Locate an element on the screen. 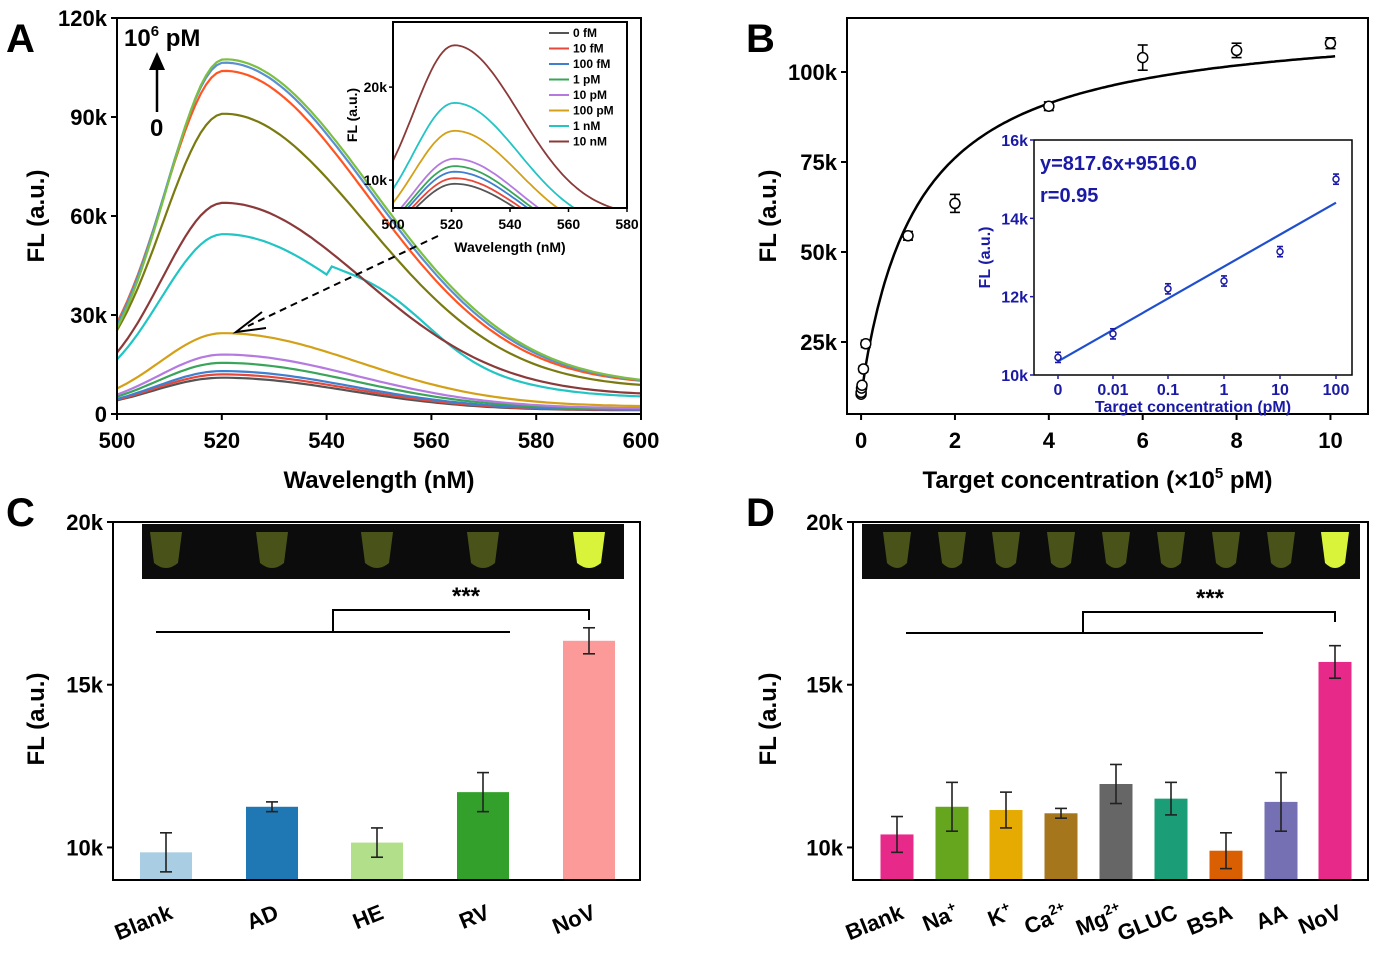 Image resolution: width=1385 pixels, height=960 pixels. tube-photo is located at coordinates (383, 551).